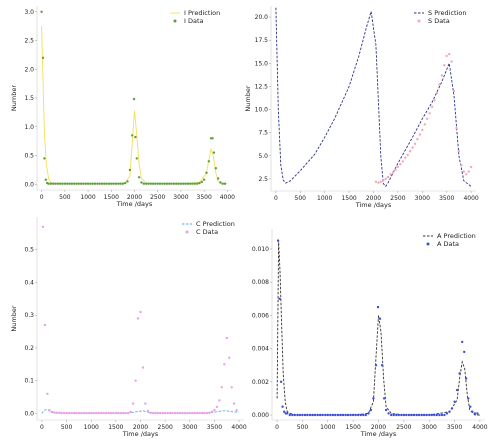 The width and height of the screenshot is (499, 444). Describe the element at coordinates (87, 197) in the screenshot. I see `x-tick-label: 1000` at that location.